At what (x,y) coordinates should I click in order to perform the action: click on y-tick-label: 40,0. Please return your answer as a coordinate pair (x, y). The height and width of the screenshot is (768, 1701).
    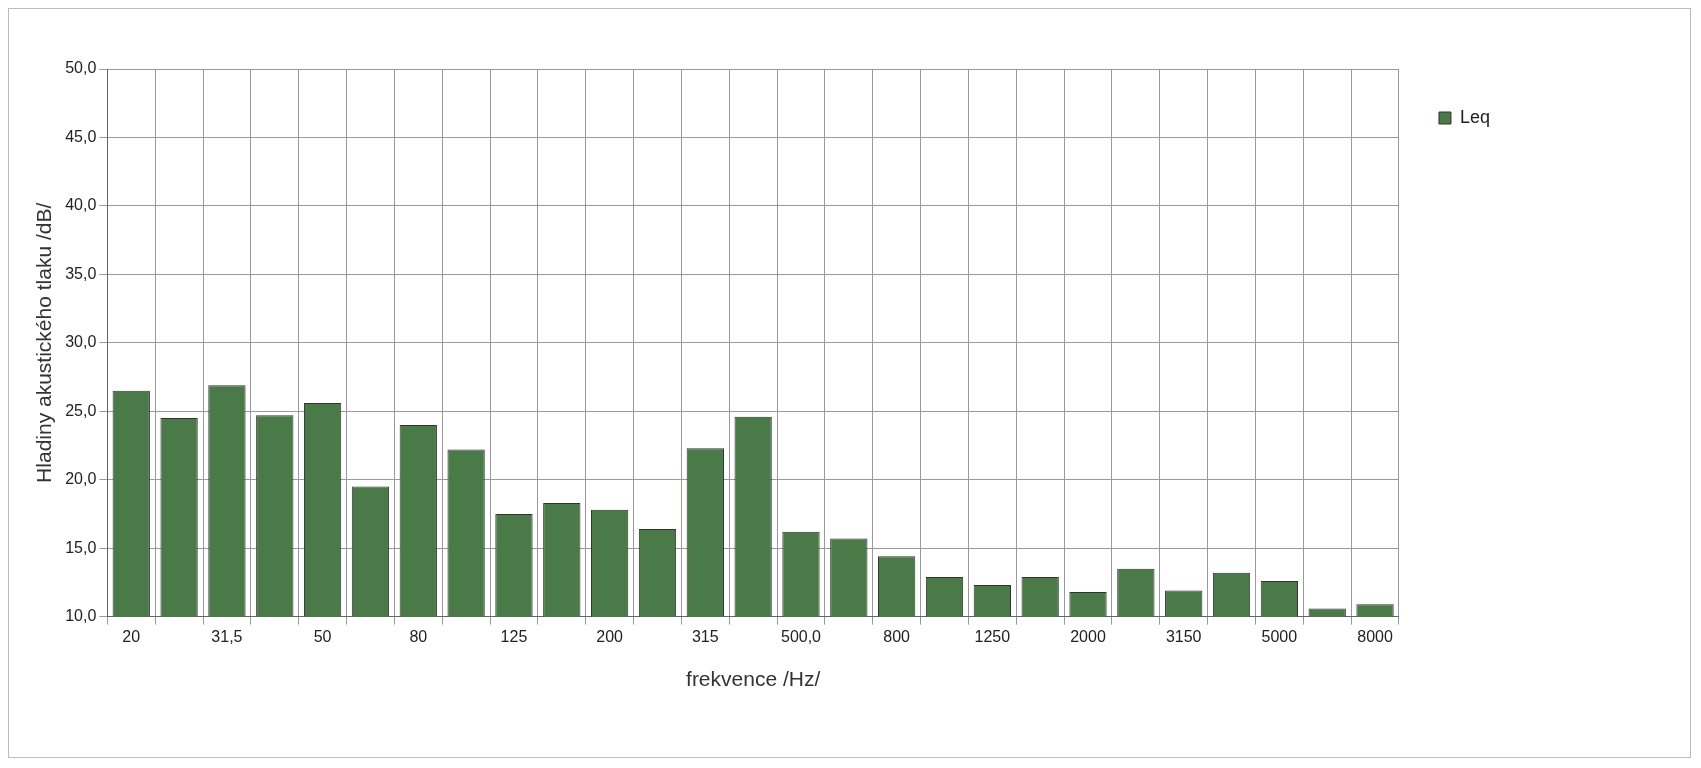
    Looking at the image, I should click on (81, 205).